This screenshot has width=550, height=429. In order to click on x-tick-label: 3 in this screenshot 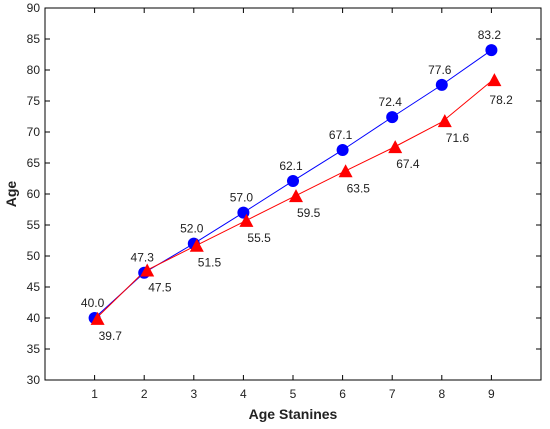, I will do `click(193, 394)`.